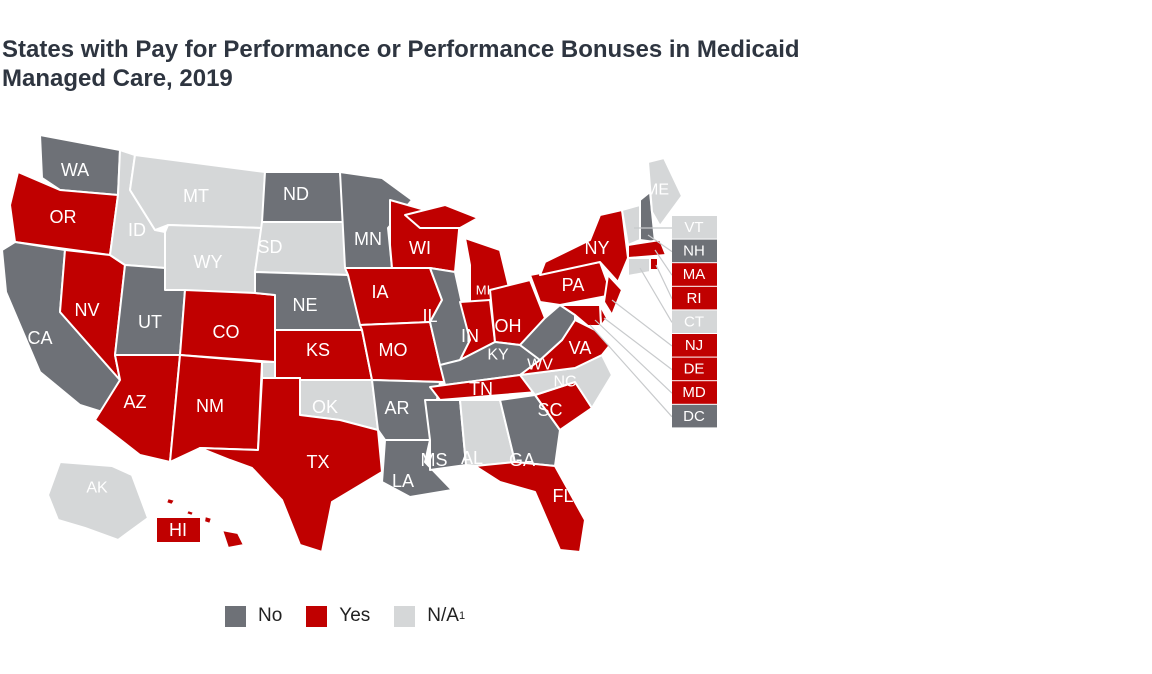 This screenshot has width=1152, height=674. Describe the element at coordinates (210, 406) in the screenshot. I see `state-label-nm: NM` at that location.